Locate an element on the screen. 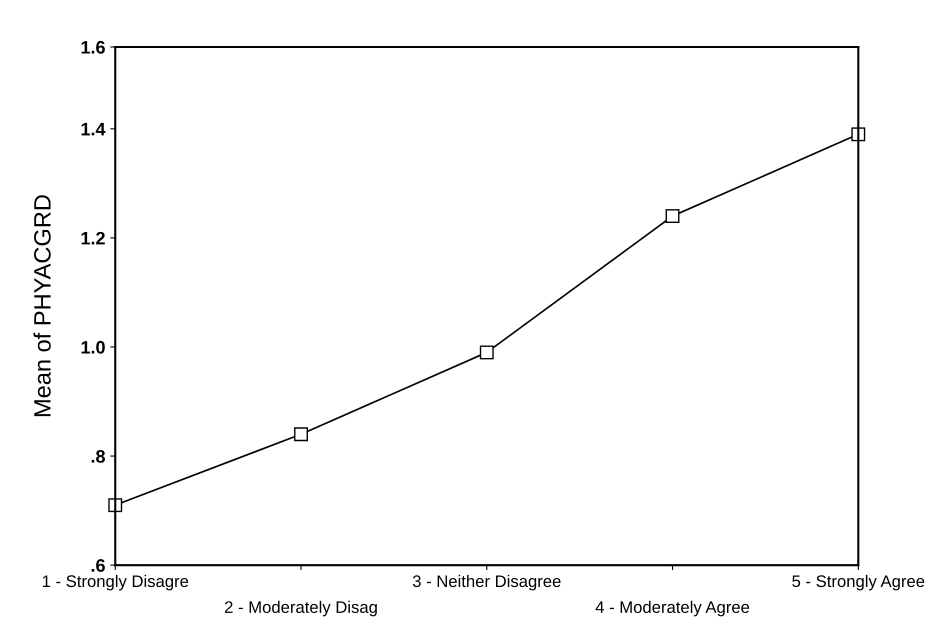  y-tick-label: .8 is located at coordinates (98, 456).